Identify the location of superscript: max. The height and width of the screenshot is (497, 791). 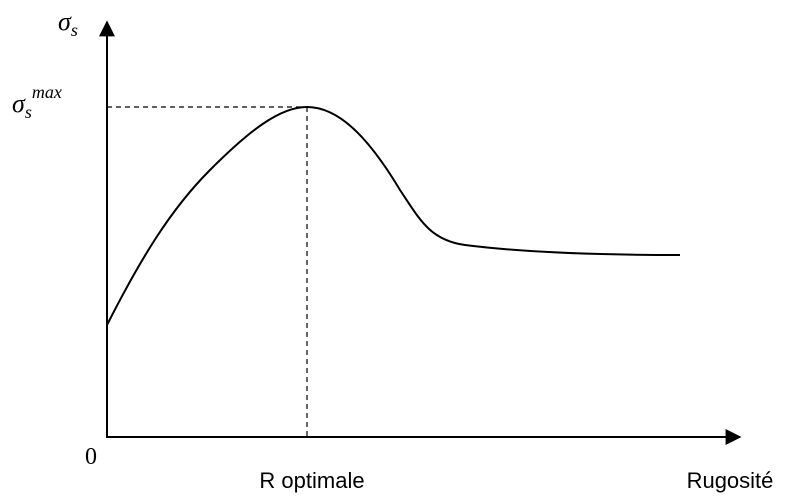
(47, 92).